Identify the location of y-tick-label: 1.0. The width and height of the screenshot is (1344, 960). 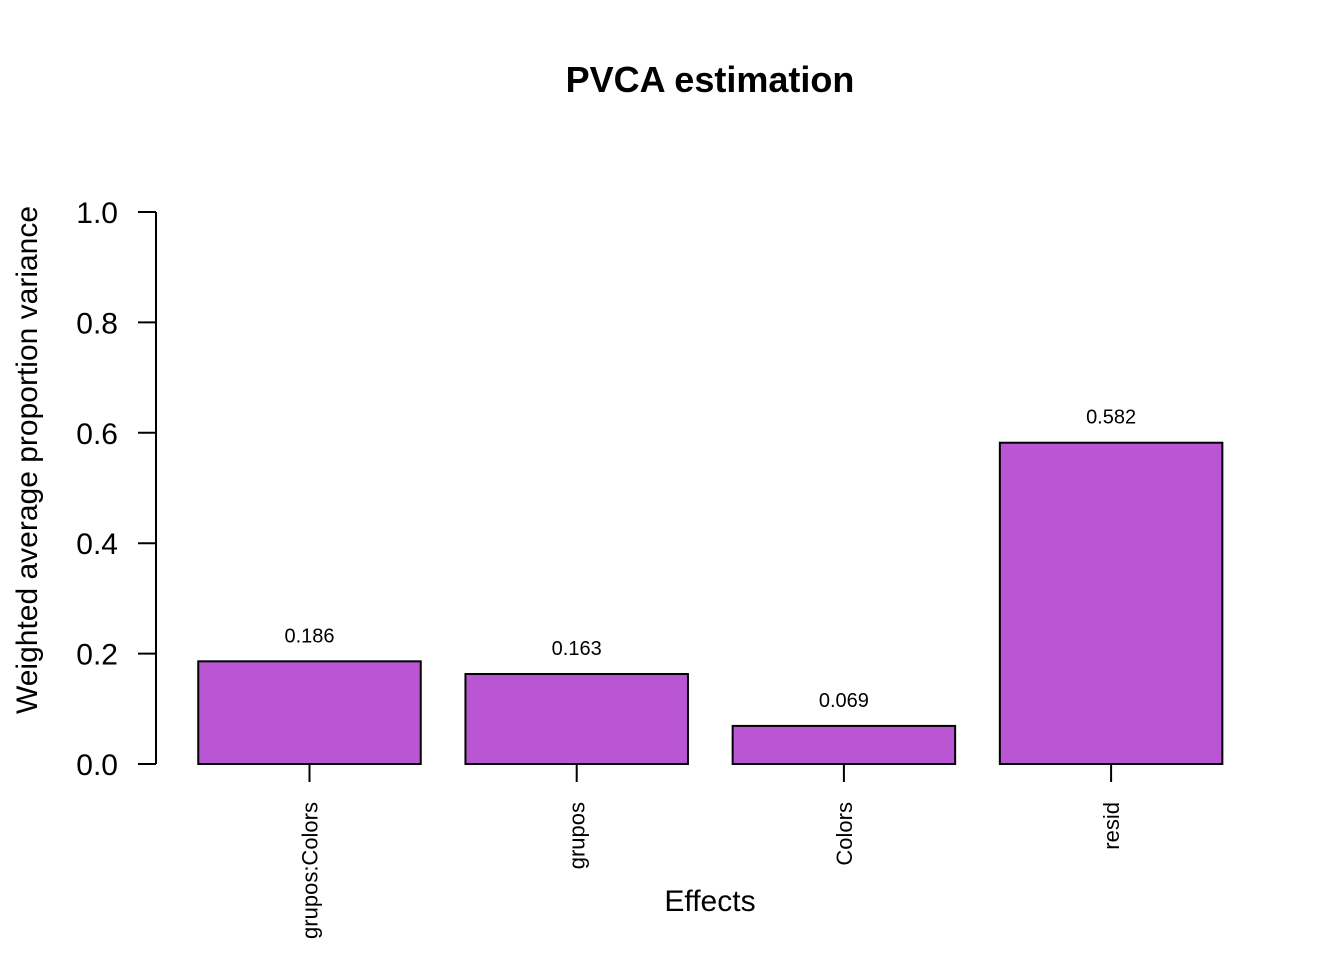
(97, 213).